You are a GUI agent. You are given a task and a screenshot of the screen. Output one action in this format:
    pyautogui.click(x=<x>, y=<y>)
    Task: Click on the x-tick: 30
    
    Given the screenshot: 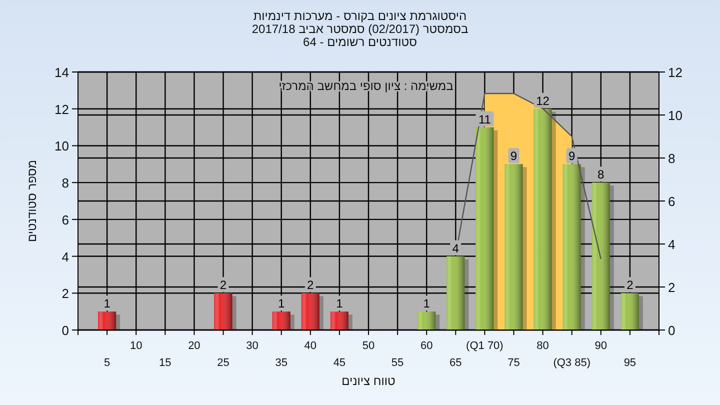 What is the action you would take?
    pyautogui.click(x=252, y=346)
    